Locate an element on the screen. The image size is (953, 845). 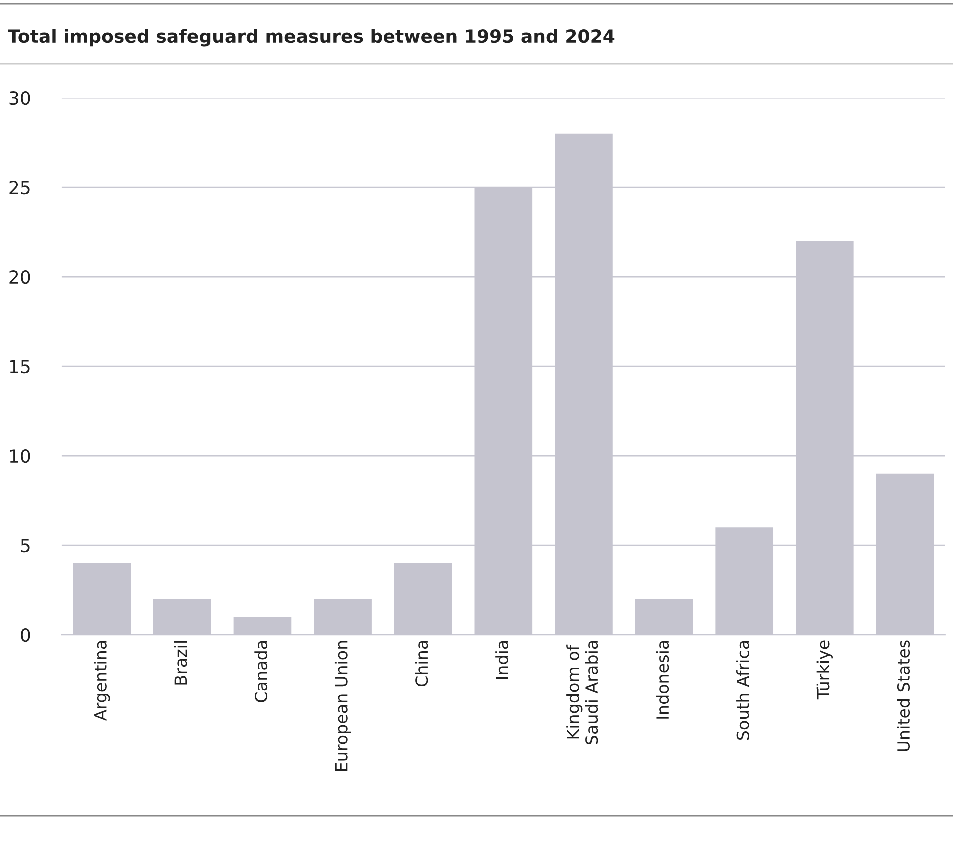
x-tick-label: China is located at coordinates (421, 664).